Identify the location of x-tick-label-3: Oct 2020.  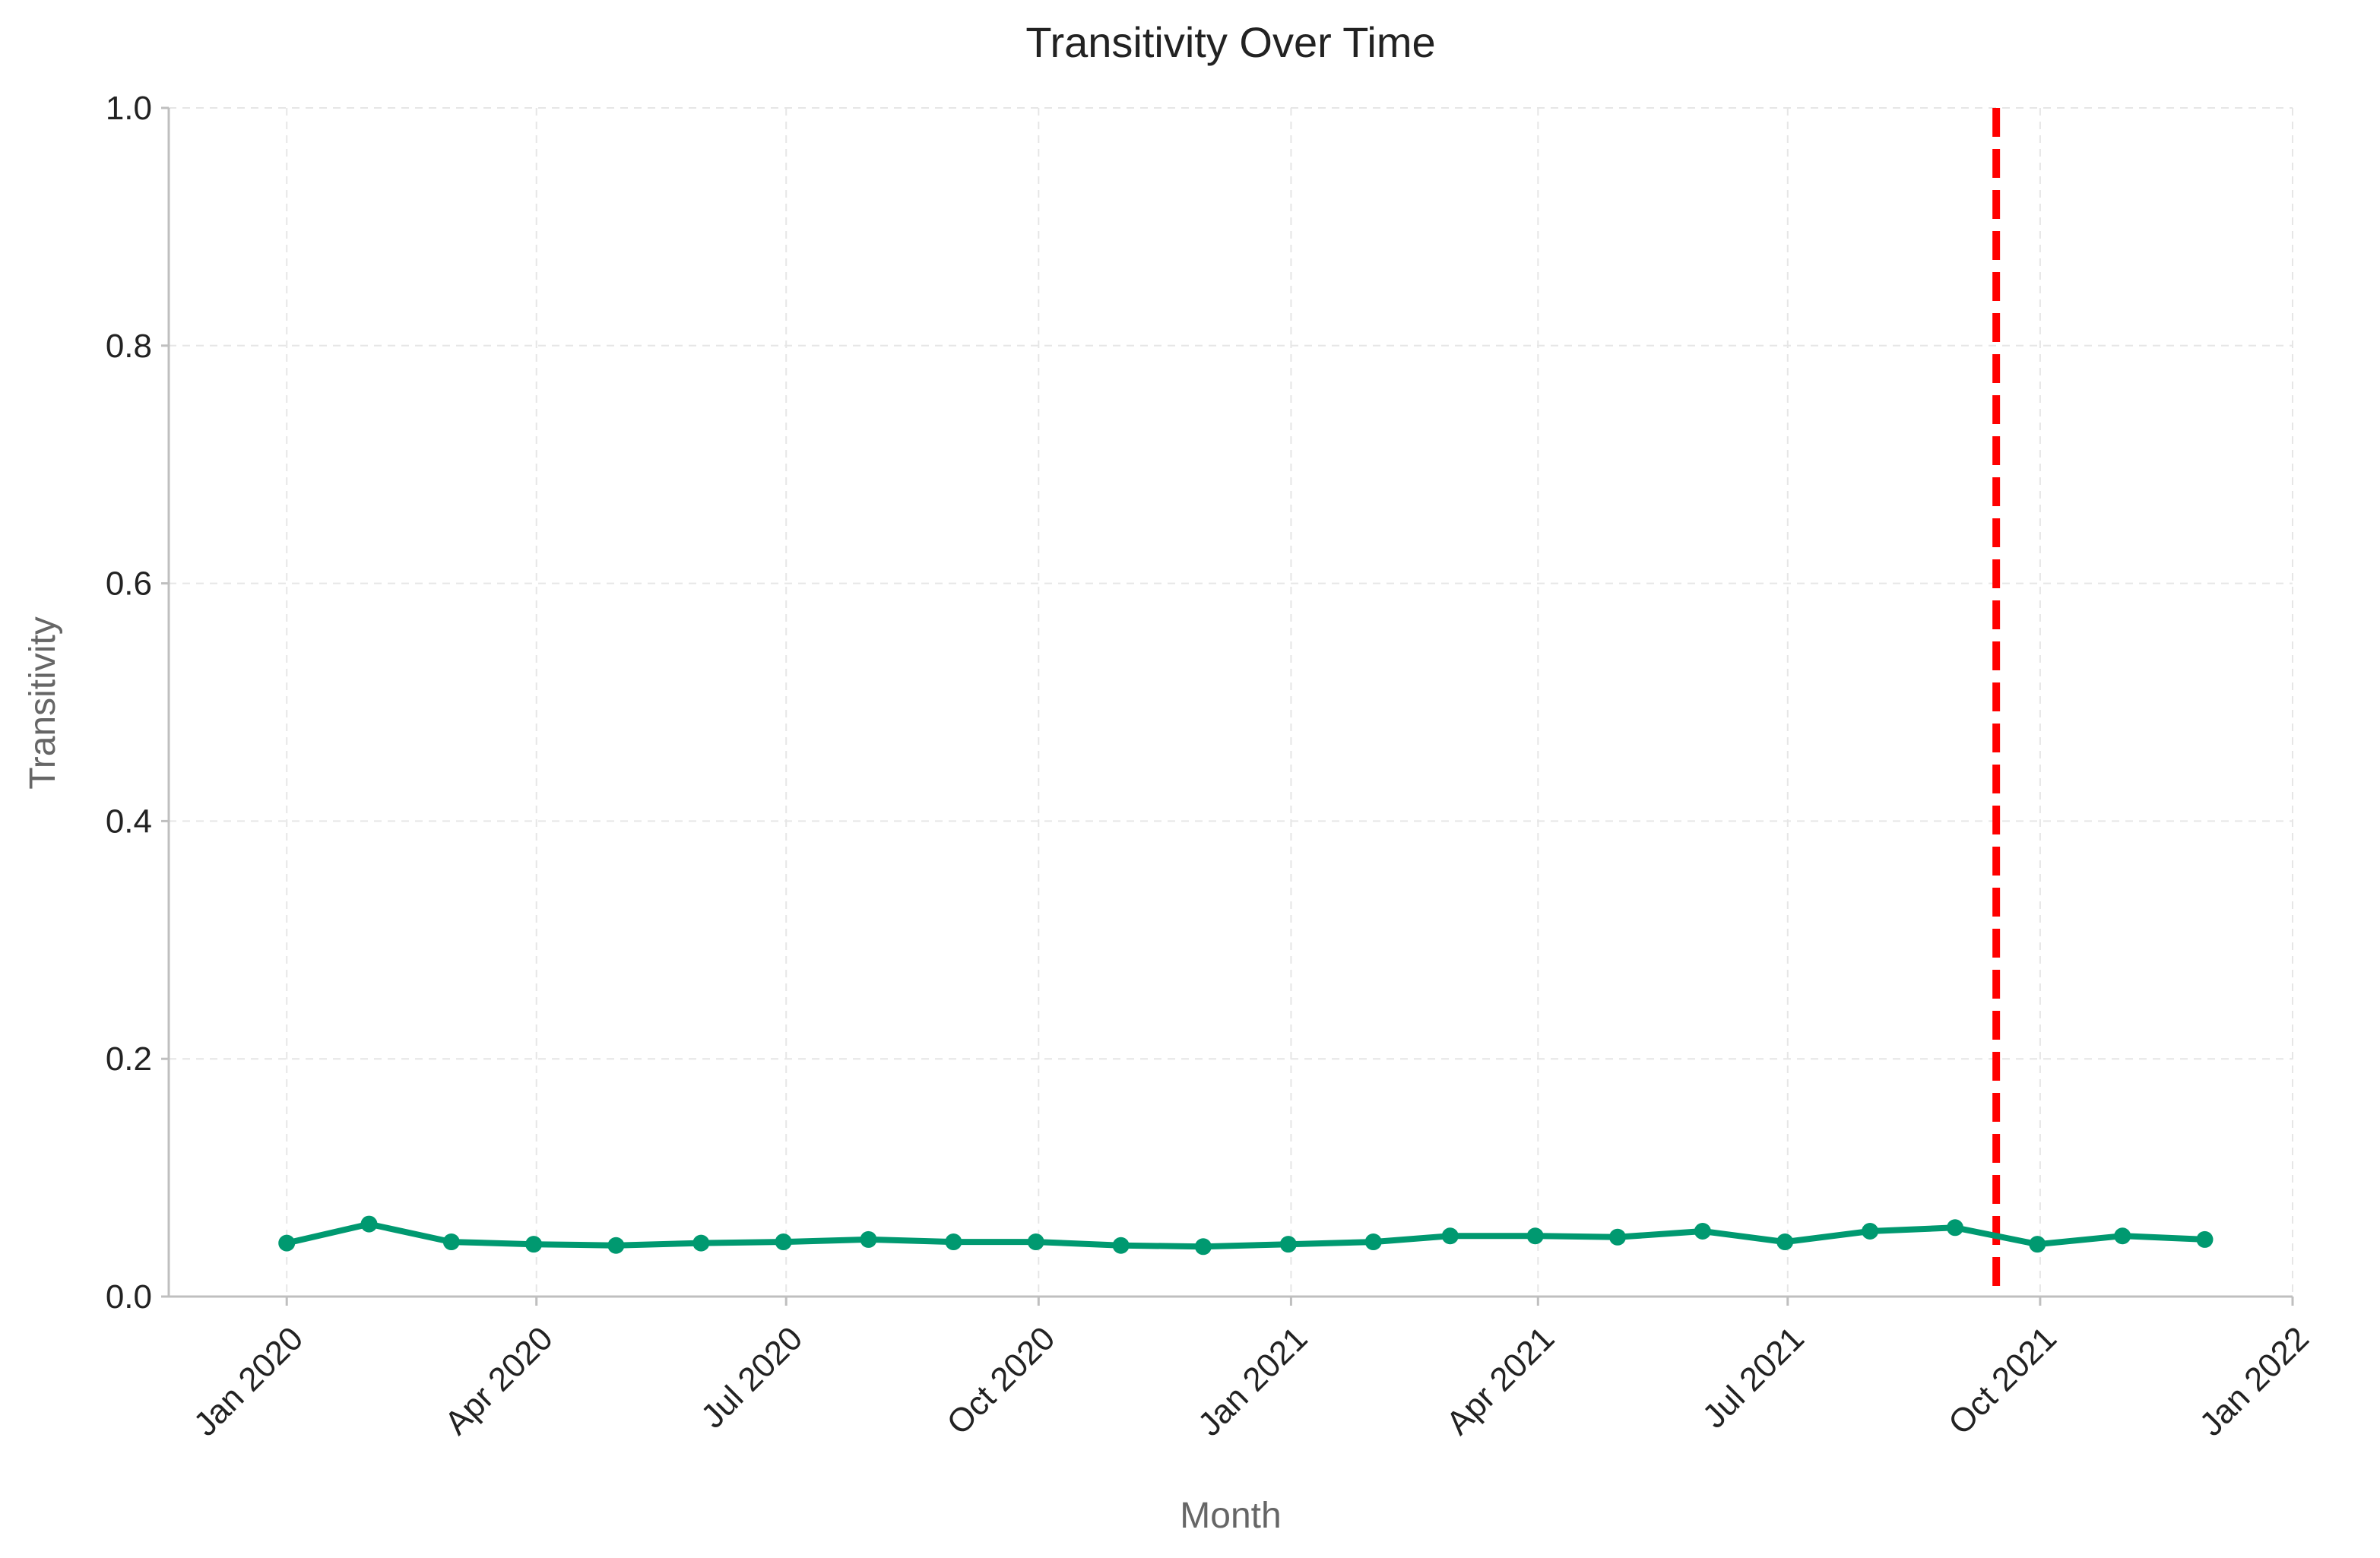
(1001, 1380).